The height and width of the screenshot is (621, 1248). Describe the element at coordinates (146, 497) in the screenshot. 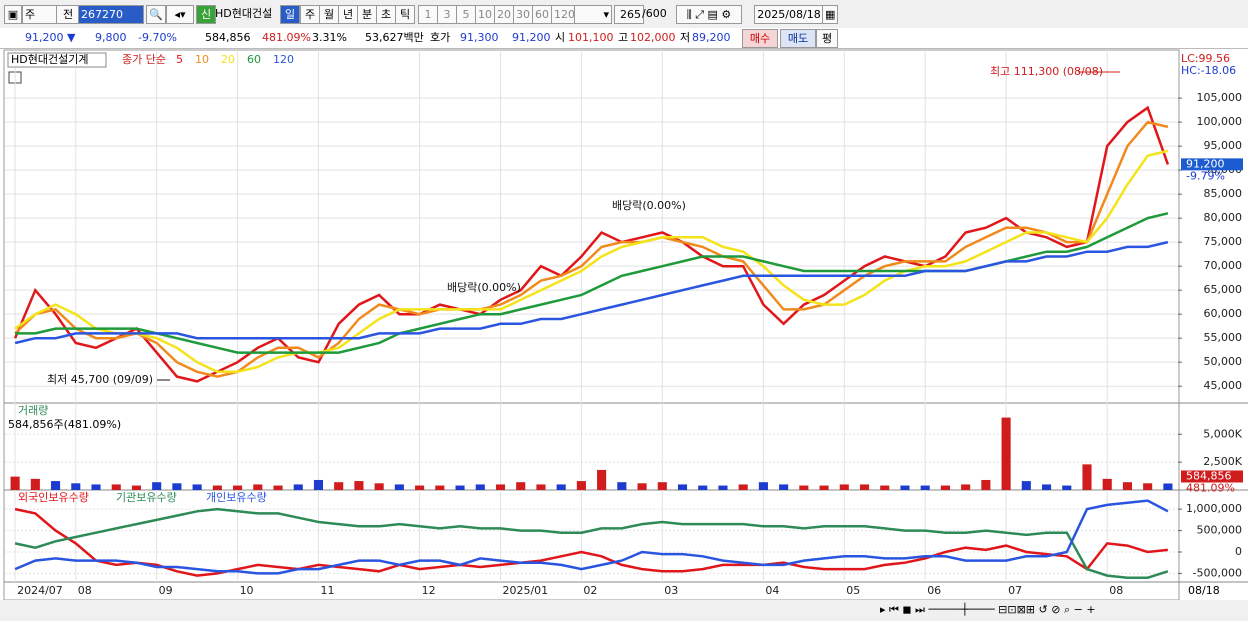

I see `legend-entry: 기관보유수량` at that location.